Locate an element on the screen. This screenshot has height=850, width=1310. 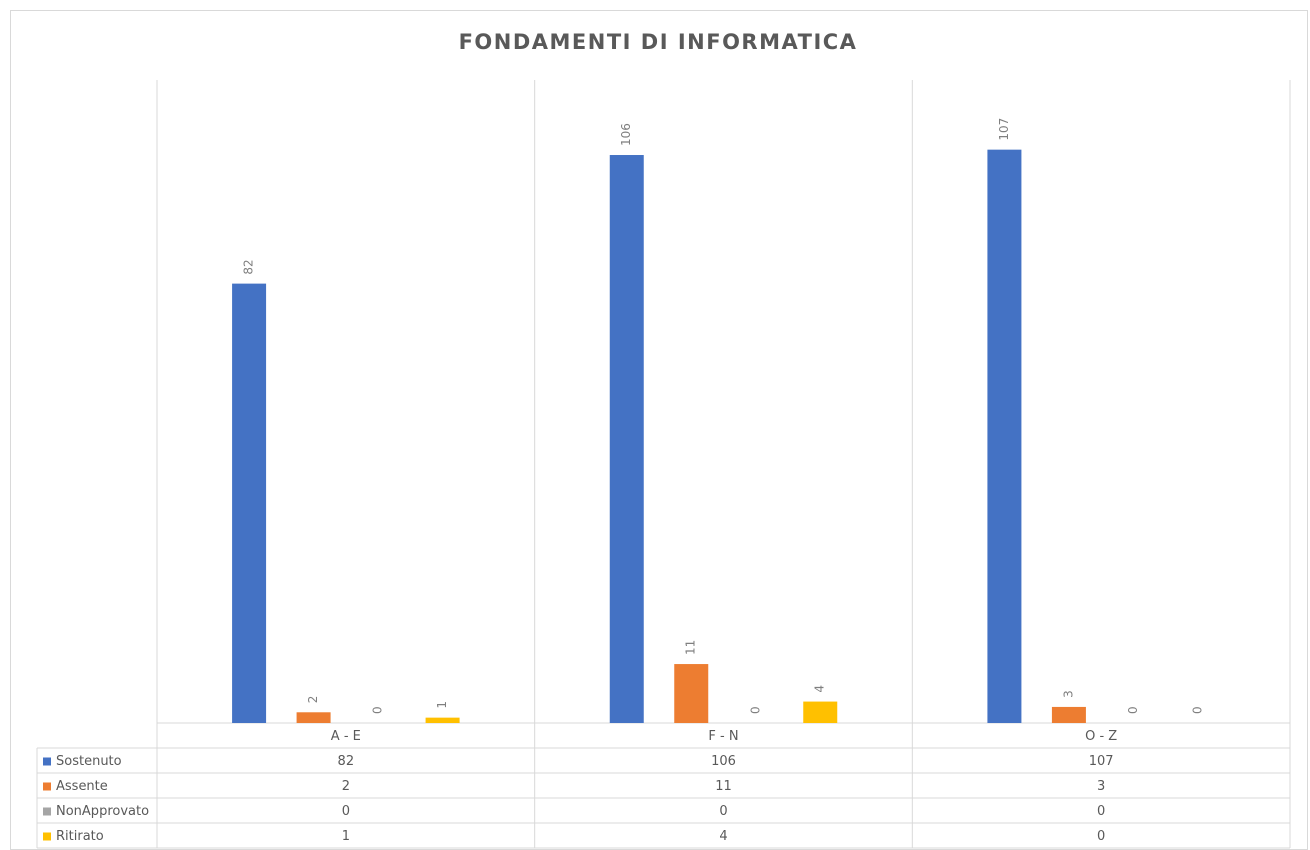
table-cell: 82 is located at coordinates (346, 761).